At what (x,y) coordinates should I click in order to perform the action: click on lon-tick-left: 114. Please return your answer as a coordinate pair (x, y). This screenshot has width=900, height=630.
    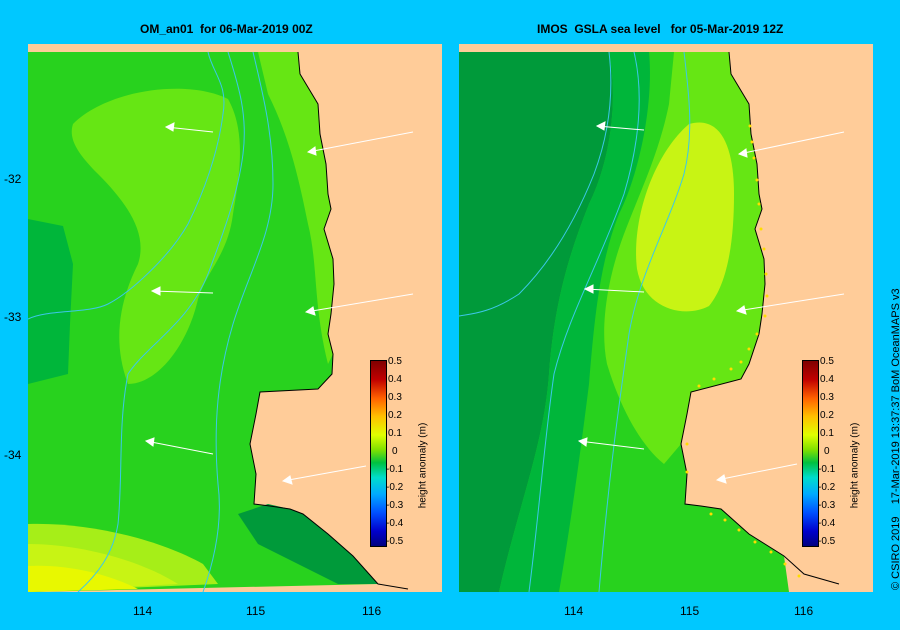
    Looking at the image, I should click on (143, 611).